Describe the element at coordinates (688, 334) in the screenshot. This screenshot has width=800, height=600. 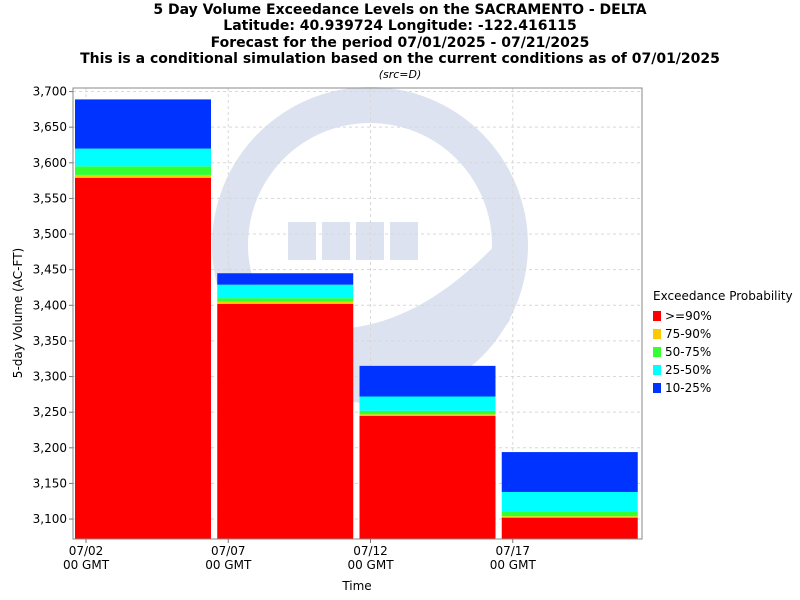
I see `legend-label-75-90: 75-90%` at that location.